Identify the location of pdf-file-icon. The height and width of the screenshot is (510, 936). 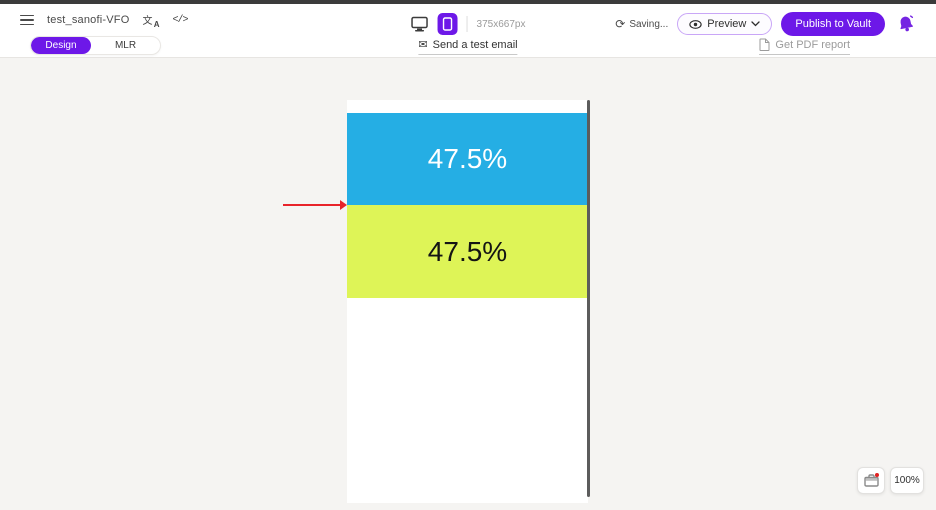
(764, 44).